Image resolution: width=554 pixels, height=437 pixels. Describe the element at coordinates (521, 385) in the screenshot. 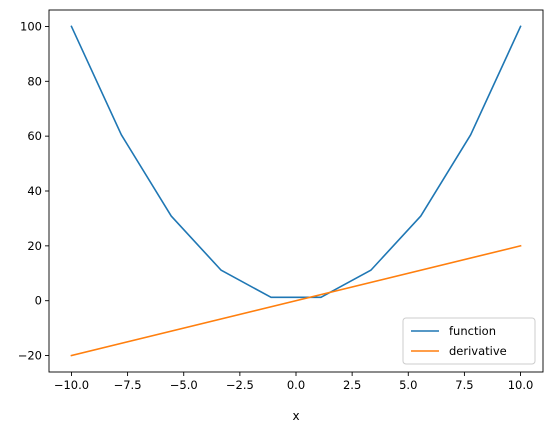

I see `x-tick-label: 10.0` at that location.